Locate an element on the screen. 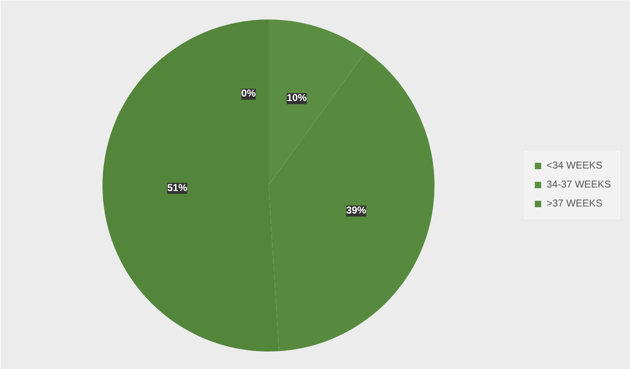 The image size is (630, 369). data-label: 39% is located at coordinates (356, 210).